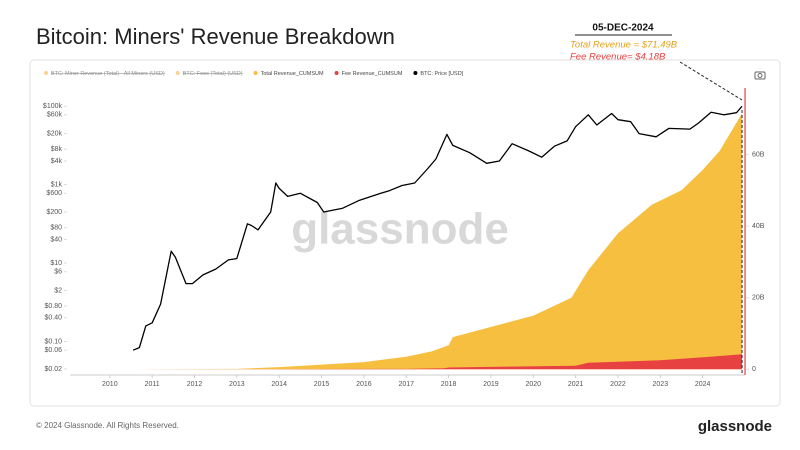 The width and height of the screenshot is (800, 450). Describe the element at coordinates (152, 384) in the screenshot. I see `x-tick-label: 2011` at that location.